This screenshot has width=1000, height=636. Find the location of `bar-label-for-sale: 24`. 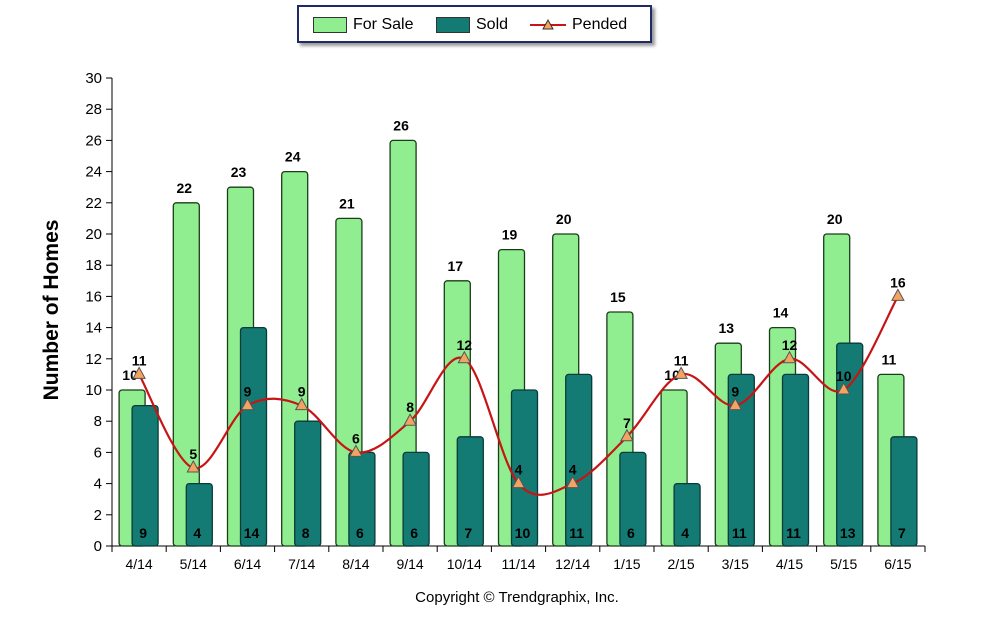

bar-label-for-sale: 24 is located at coordinates (293, 157).